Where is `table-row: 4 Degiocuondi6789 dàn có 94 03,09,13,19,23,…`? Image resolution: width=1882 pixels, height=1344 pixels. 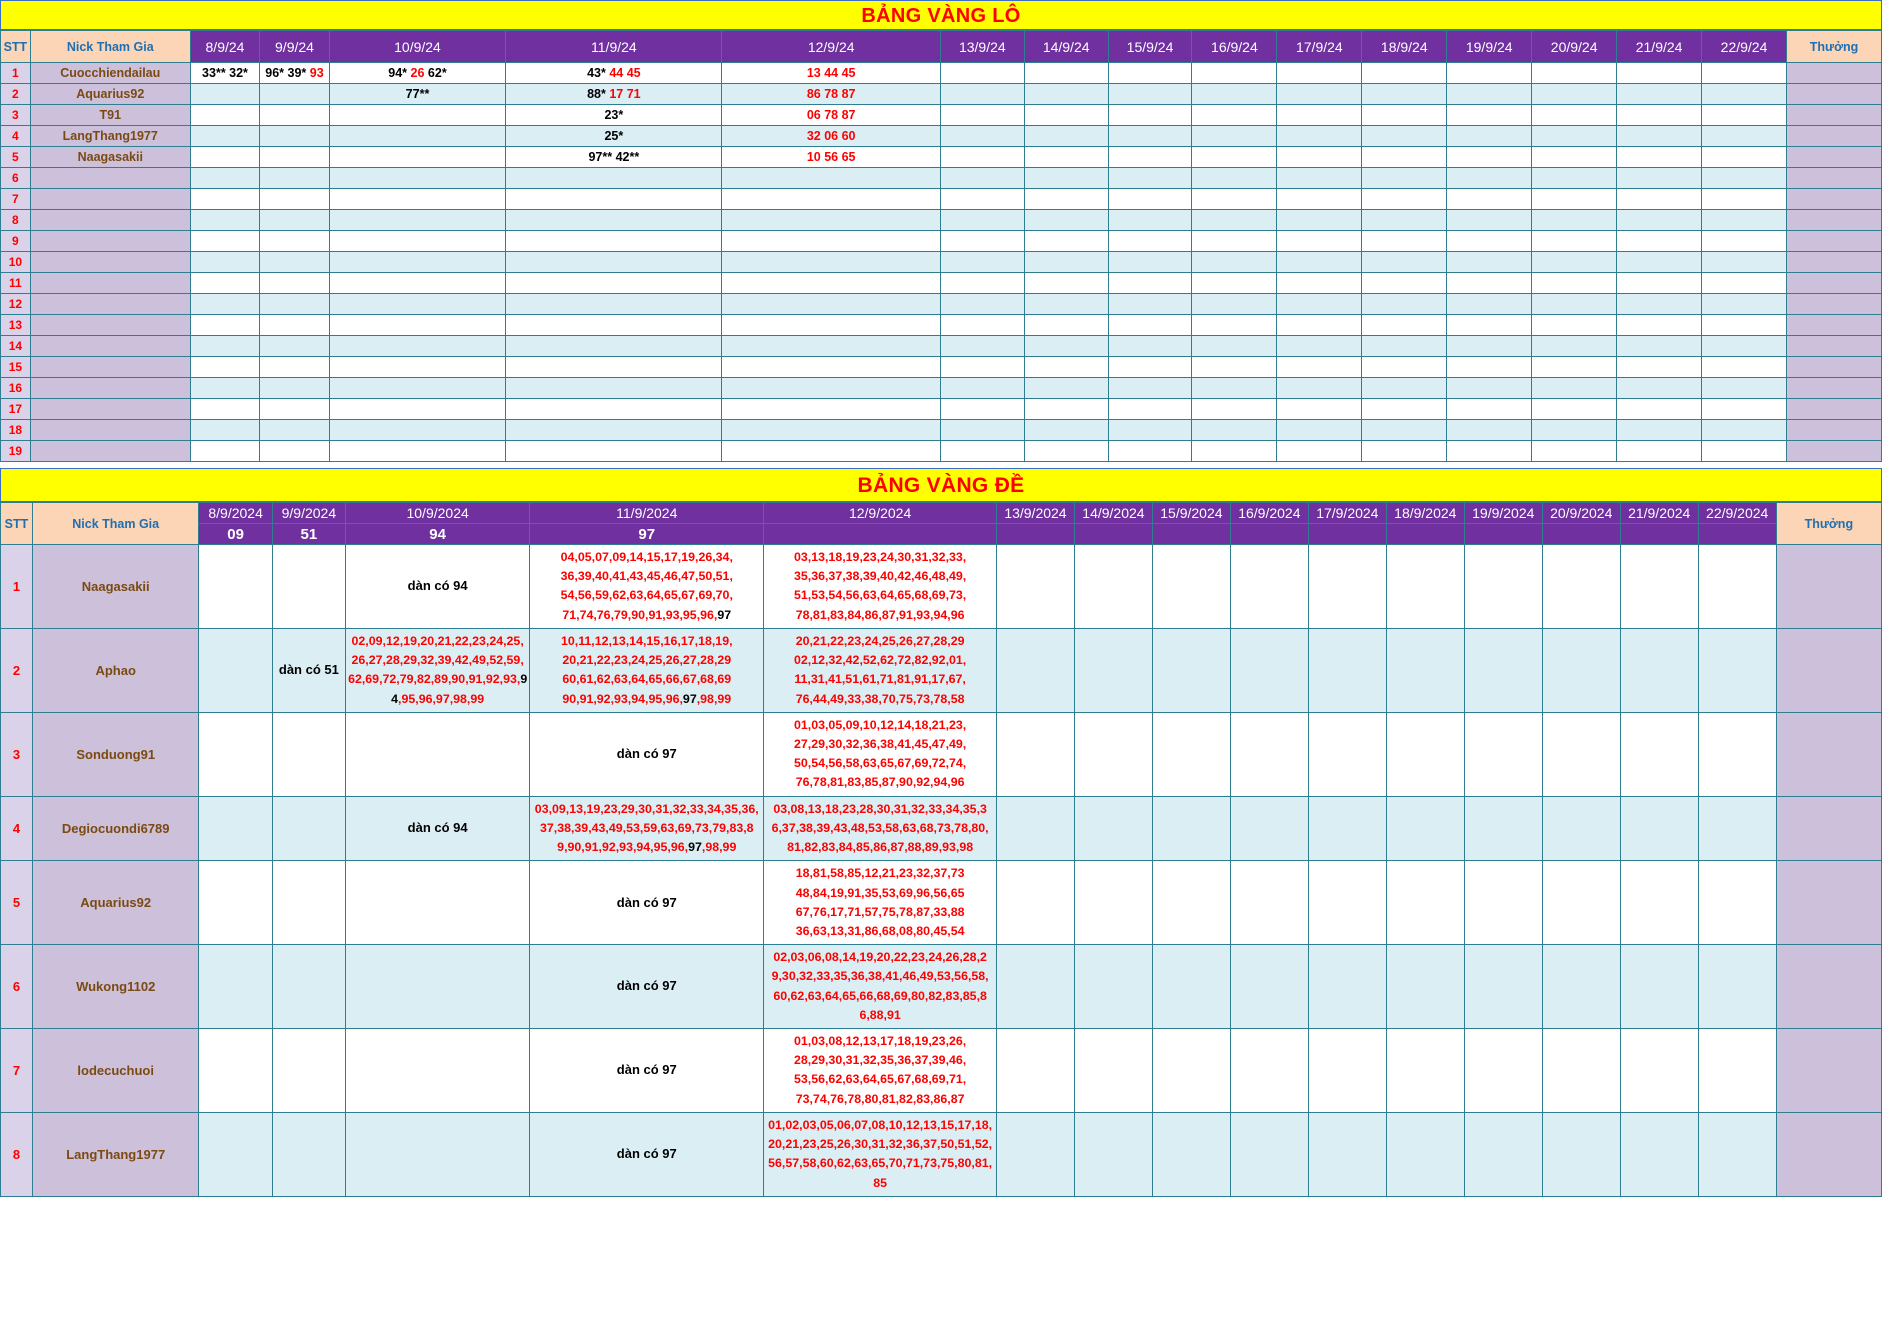 table-row: 4 Degiocuondi6789 dàn có 94 03,09,13,19,23,… is located at coordinates (941, 828).